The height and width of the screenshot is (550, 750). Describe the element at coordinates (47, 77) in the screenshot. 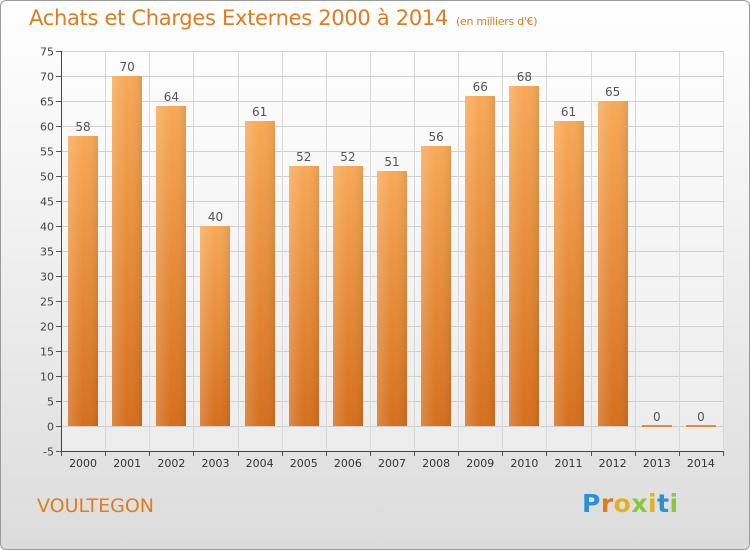

I see `y-tick-label: 70` at that location.